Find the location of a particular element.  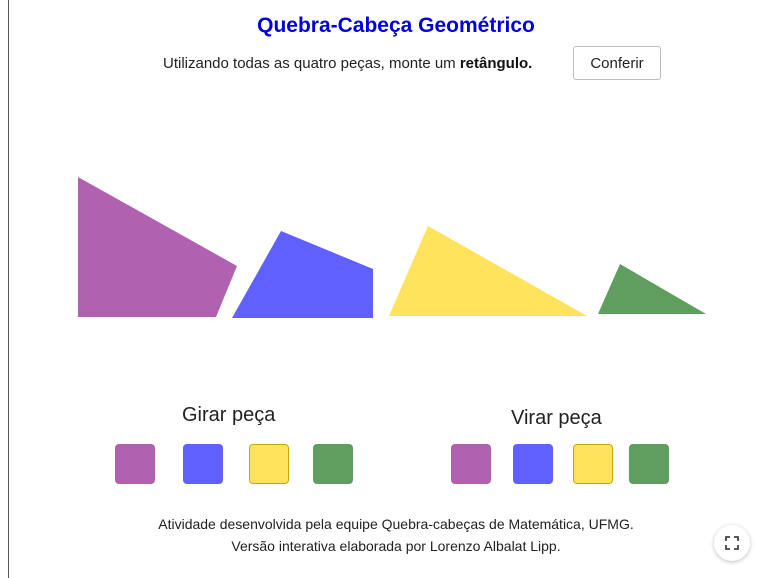

instruction-target-shape: retângulo. is located at coordinates (496, 63).